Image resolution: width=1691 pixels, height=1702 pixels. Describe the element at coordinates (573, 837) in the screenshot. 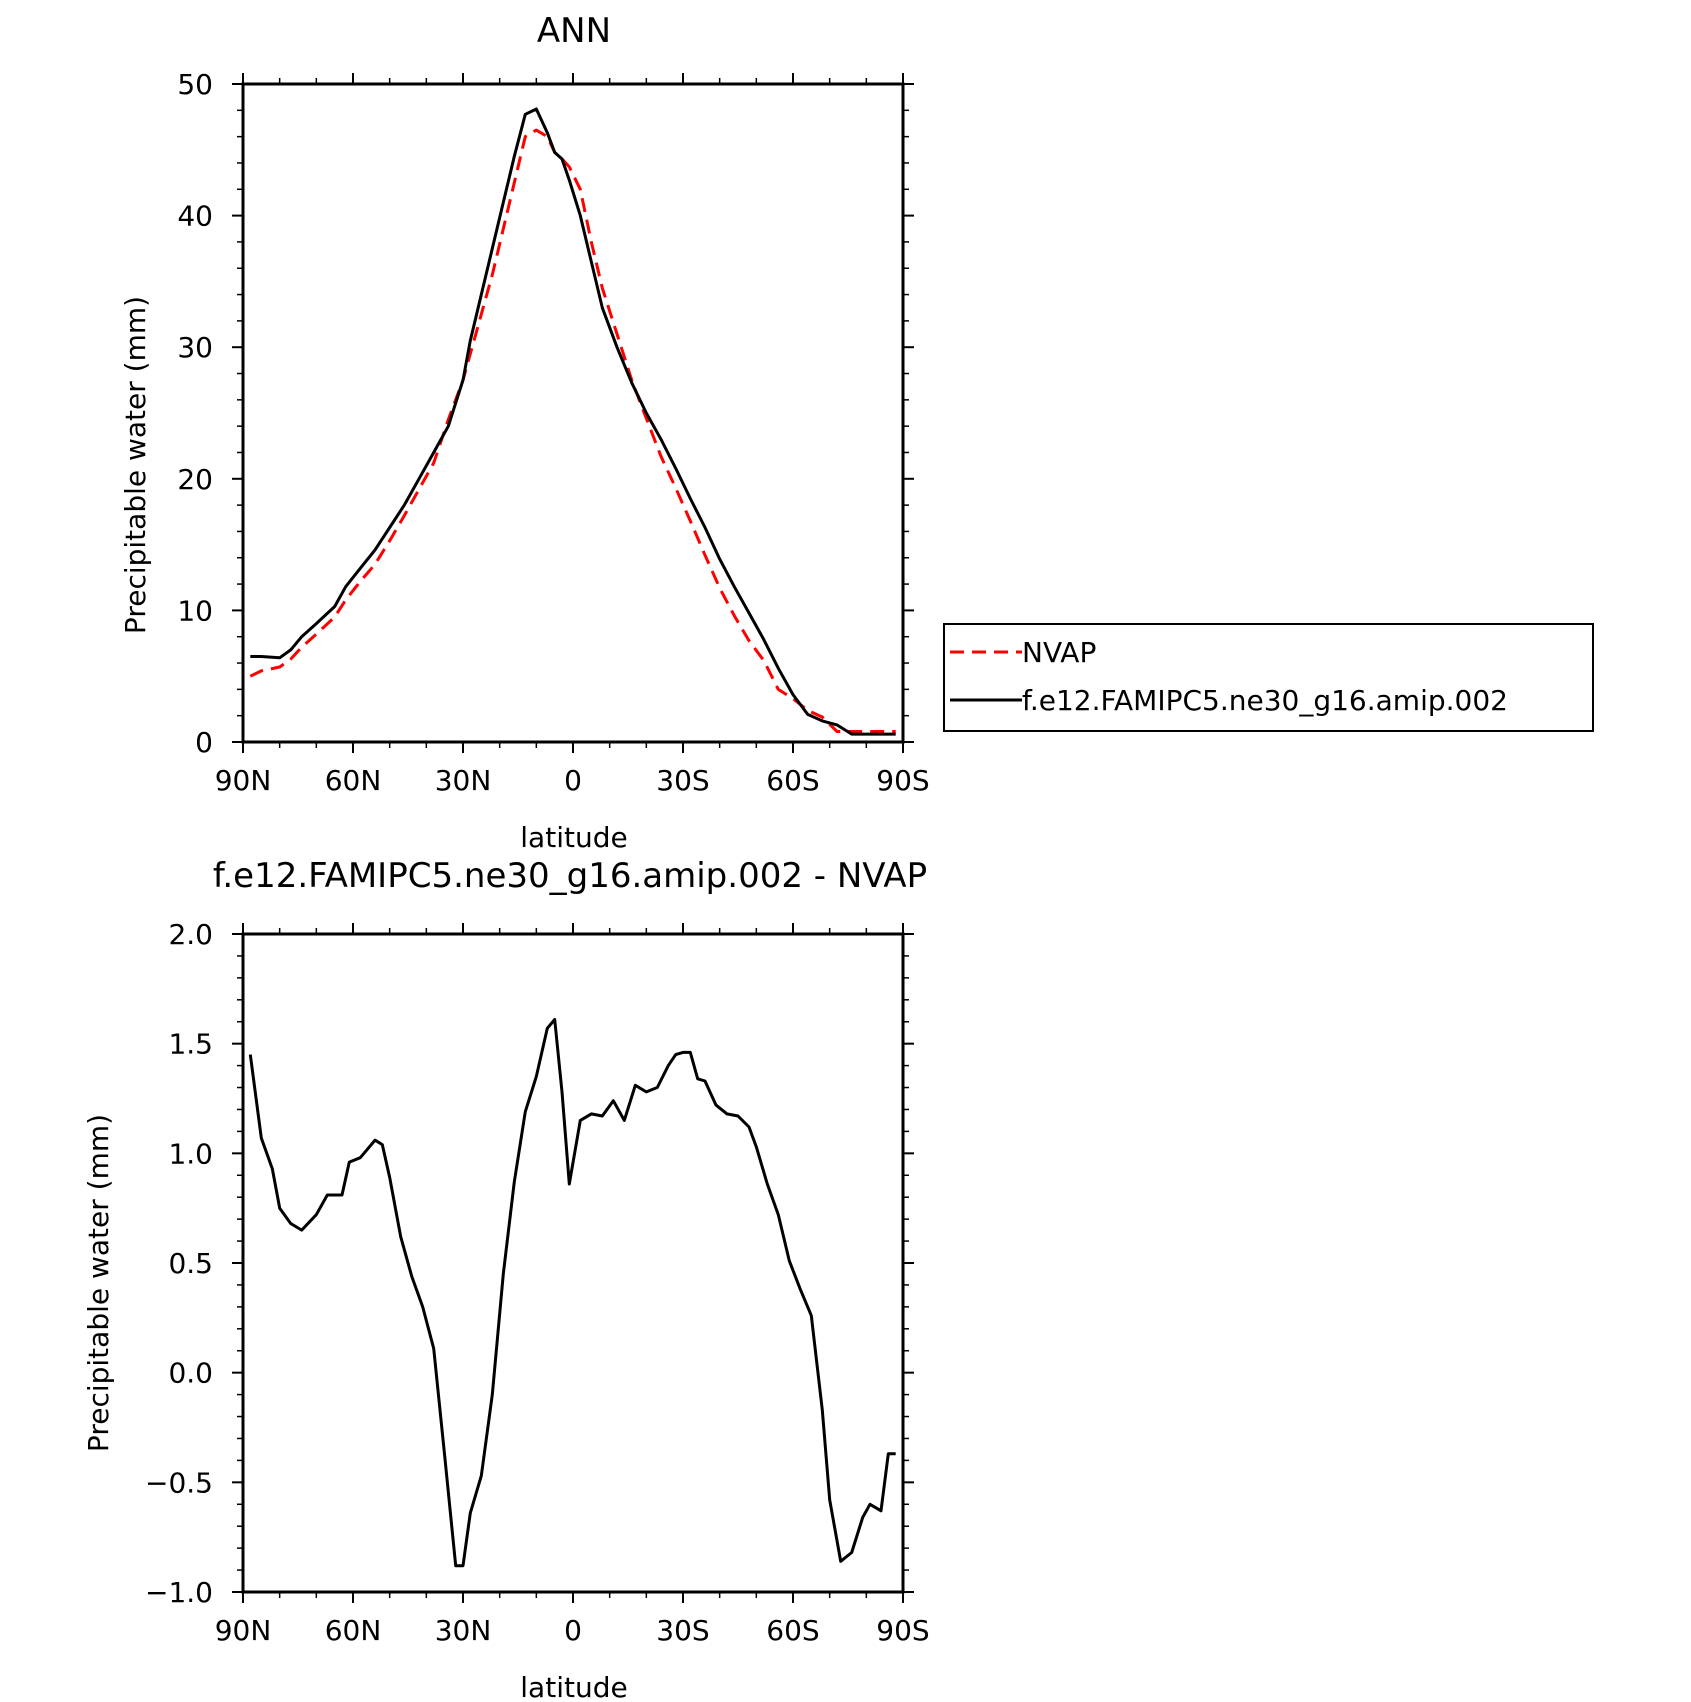

I see `top-x-axis-title: latitude` at that location.